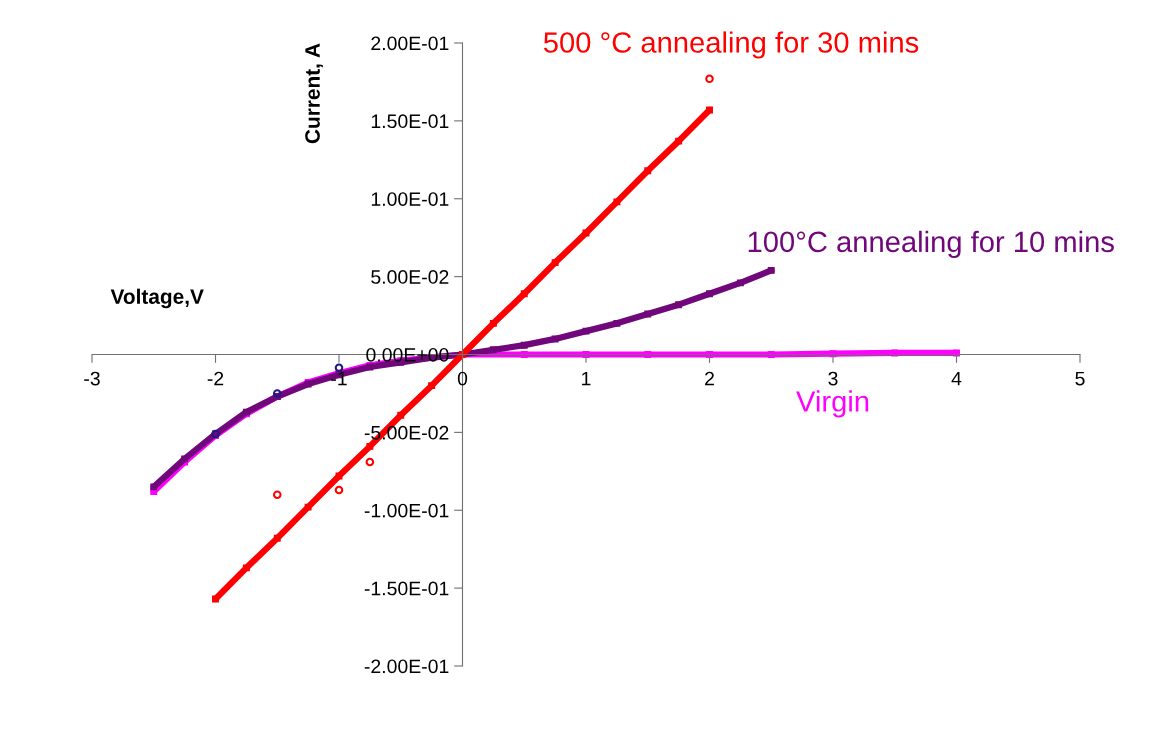 This screenshot has width=1174, height=729. What do you see at coordinates (406, 666) in the screenshot?
I see `y-tick-label: -2.00E-01` at bounding box center [406, 666].